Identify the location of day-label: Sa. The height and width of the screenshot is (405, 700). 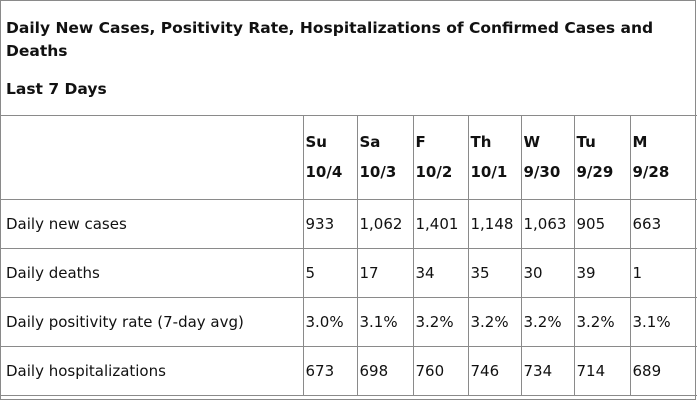
(370, 141).